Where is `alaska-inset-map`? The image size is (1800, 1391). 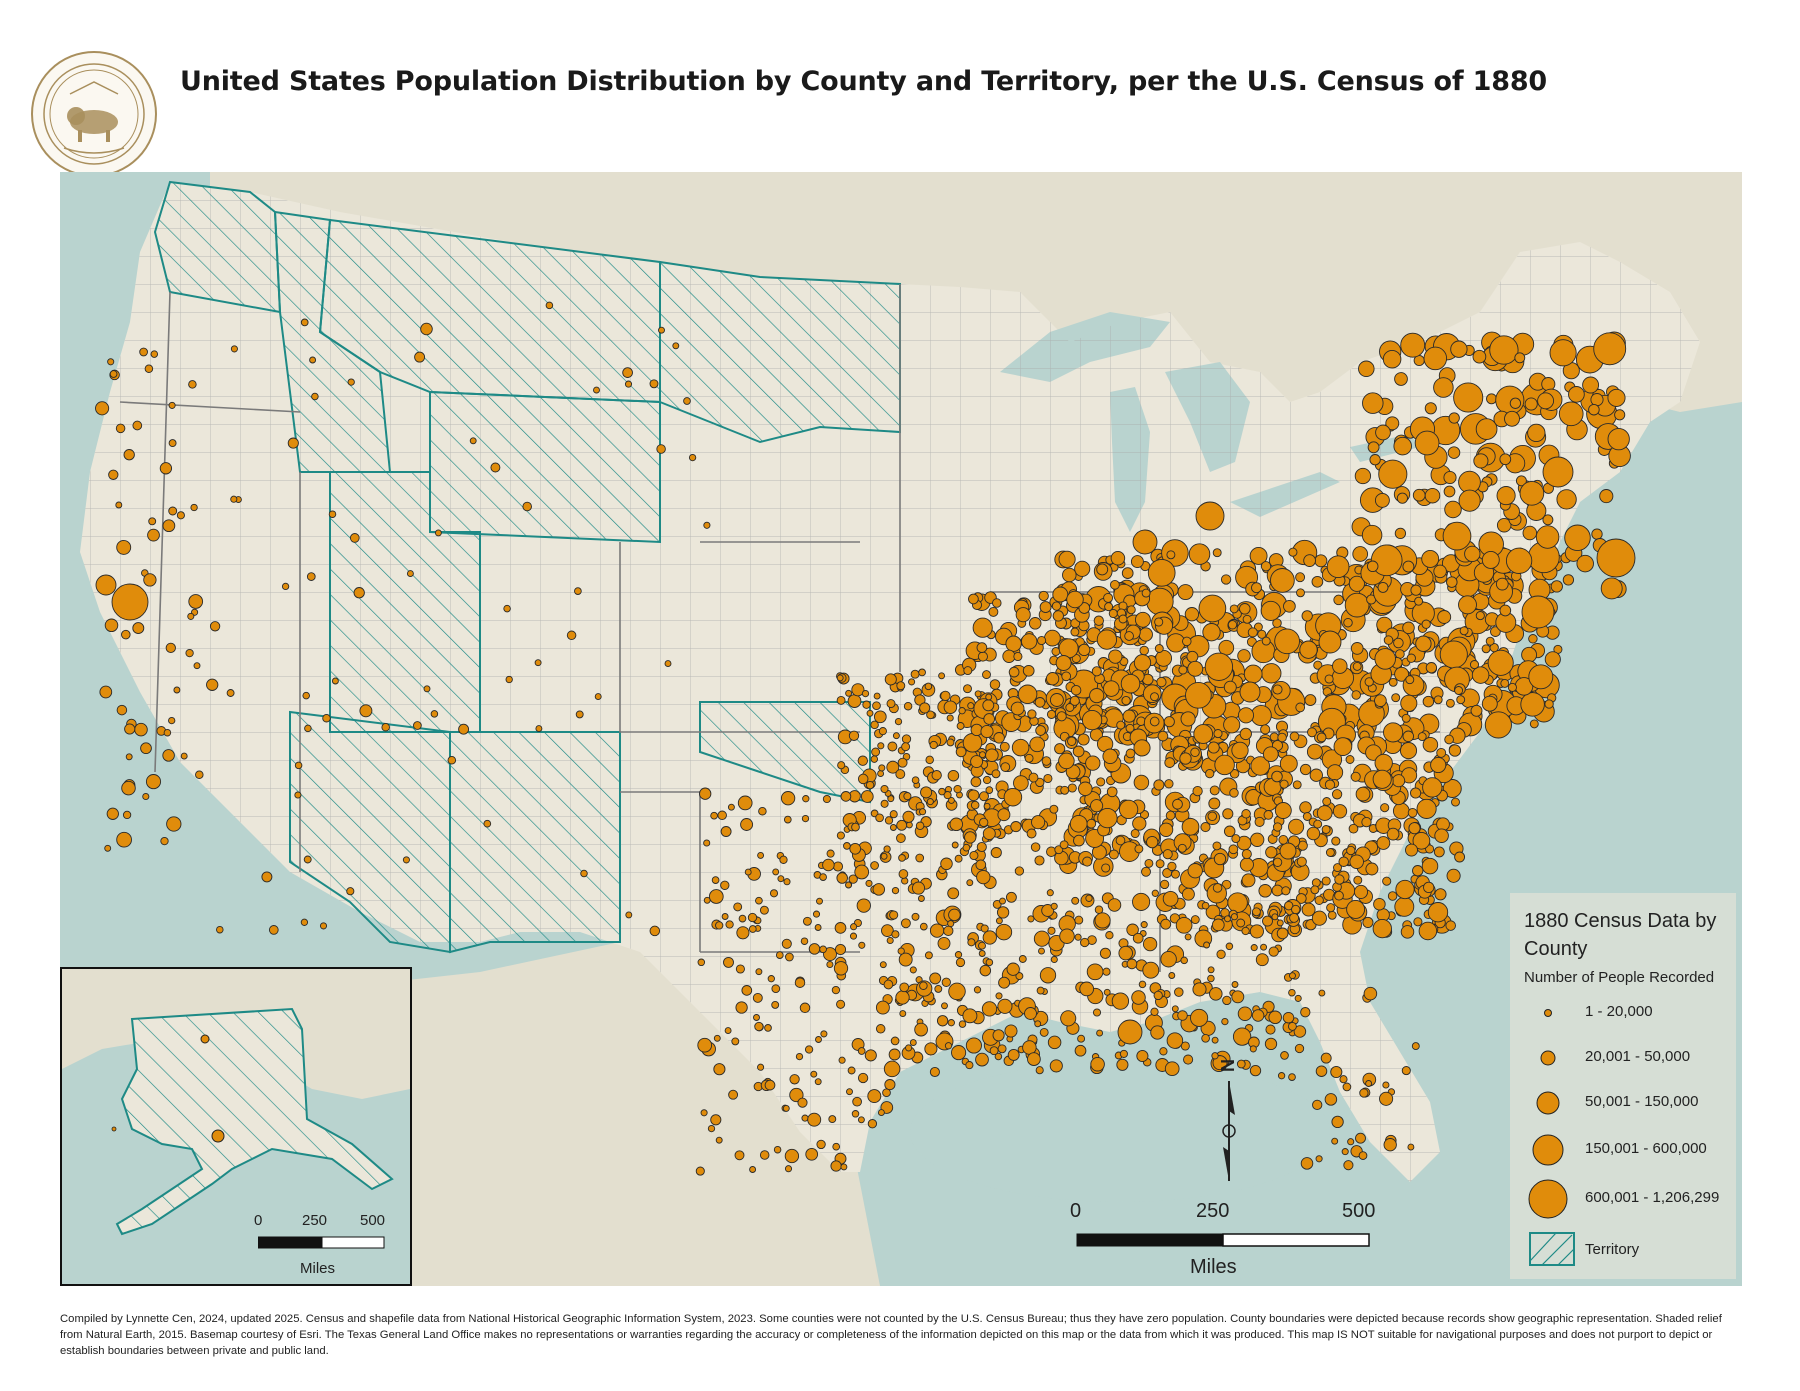
alaska-inset-map is located at coordinates (236, 1126).